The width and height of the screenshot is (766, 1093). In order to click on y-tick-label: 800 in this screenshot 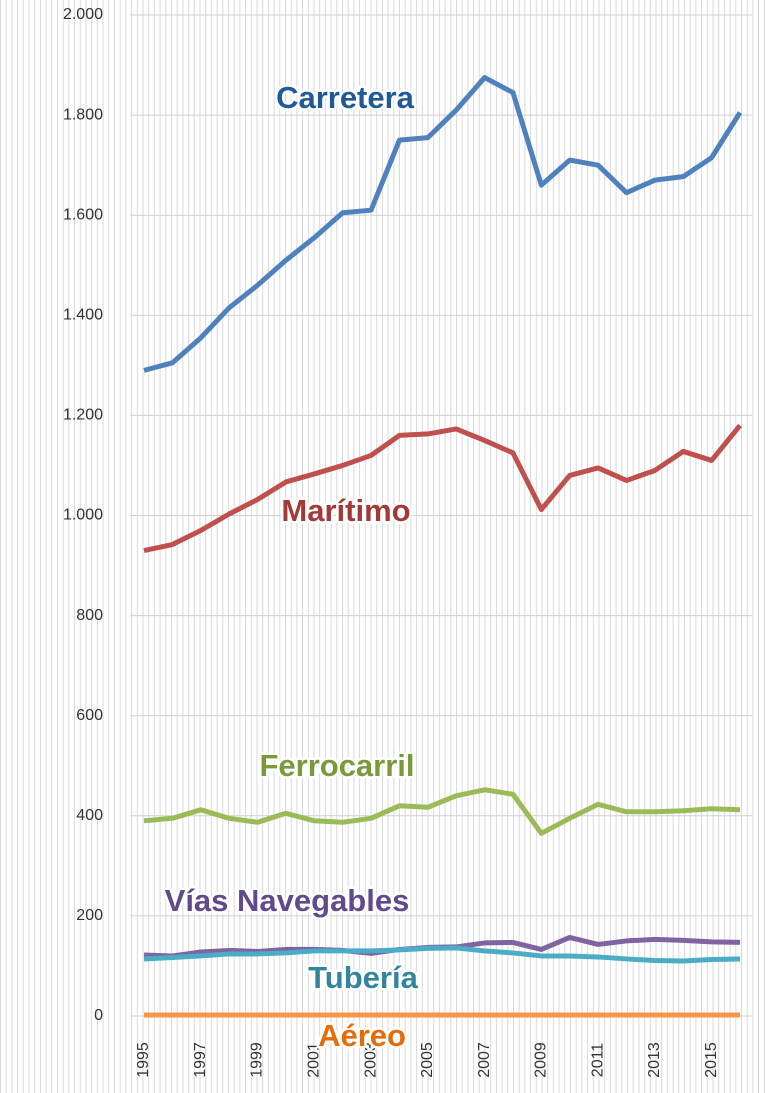, I will do `click(89, 615)`.